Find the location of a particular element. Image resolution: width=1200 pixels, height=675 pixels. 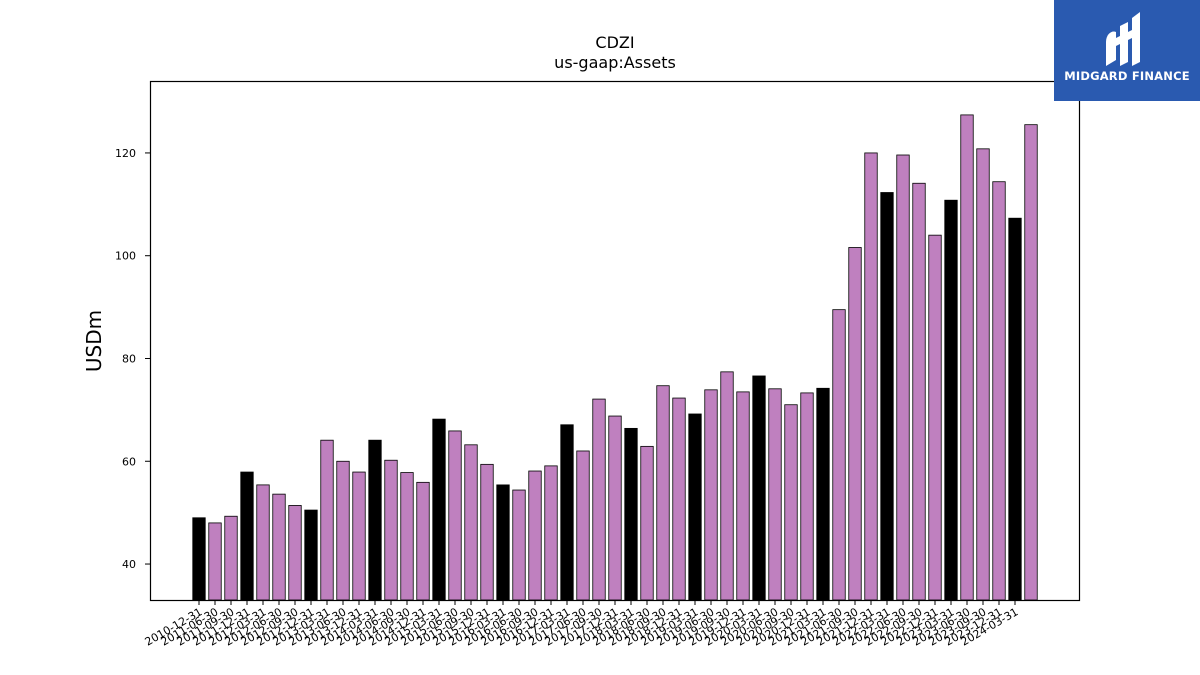

y-tick-label: 80 is located at coordinates (129, 358).